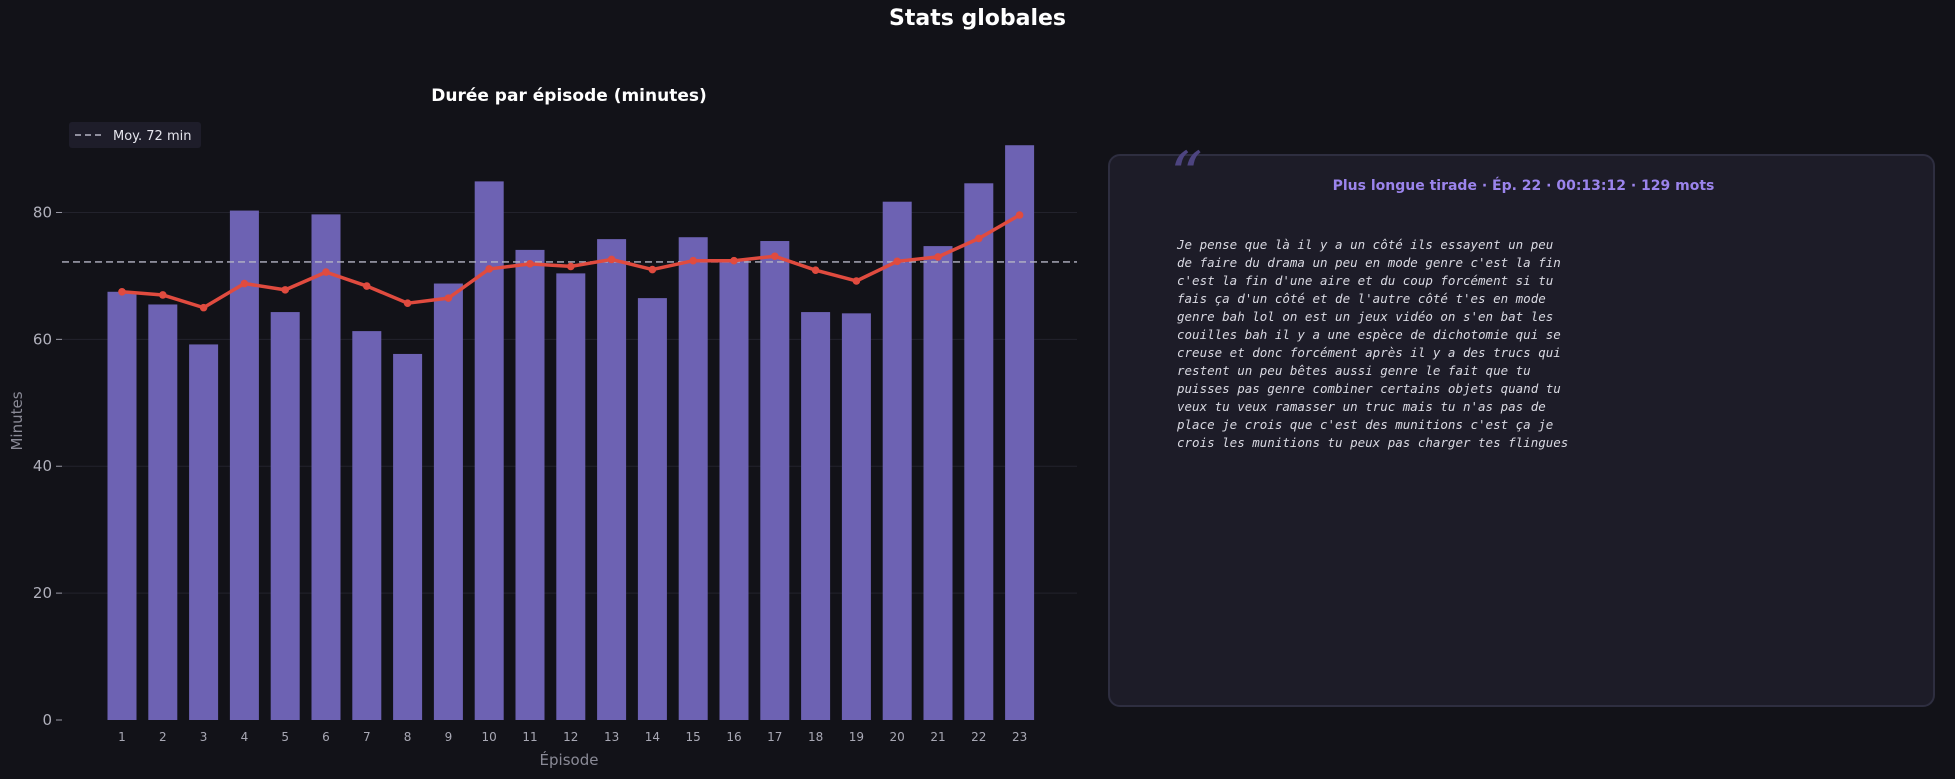  Describe the element at coordinates (326, 737) in the screenshot. I see `x-tick-label-6: 6` at that location.